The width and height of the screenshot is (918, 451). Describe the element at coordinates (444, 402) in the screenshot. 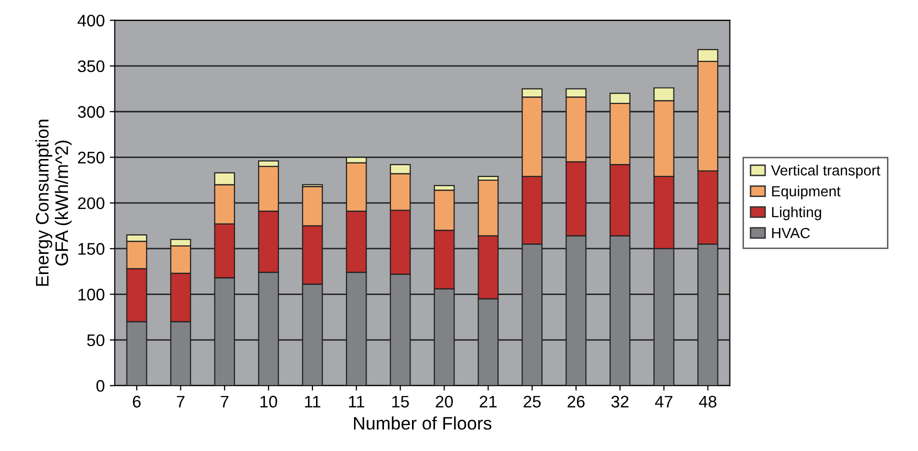

I see `x-tick-label: 20` at that location.